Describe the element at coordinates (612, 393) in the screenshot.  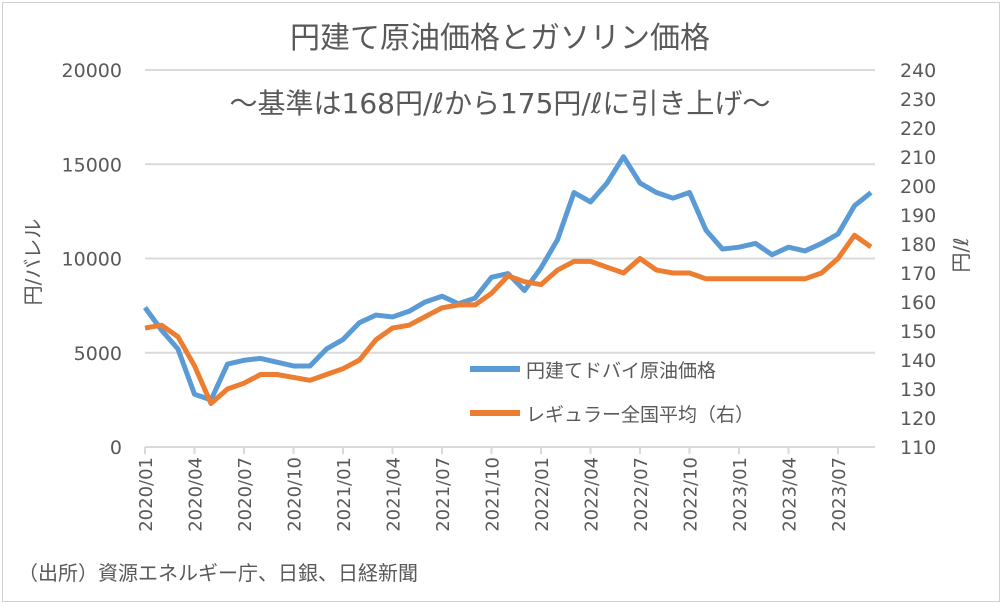
I see `legend: 円建てドバイ原油価格 レギュラー全国平均（右）` at that location.